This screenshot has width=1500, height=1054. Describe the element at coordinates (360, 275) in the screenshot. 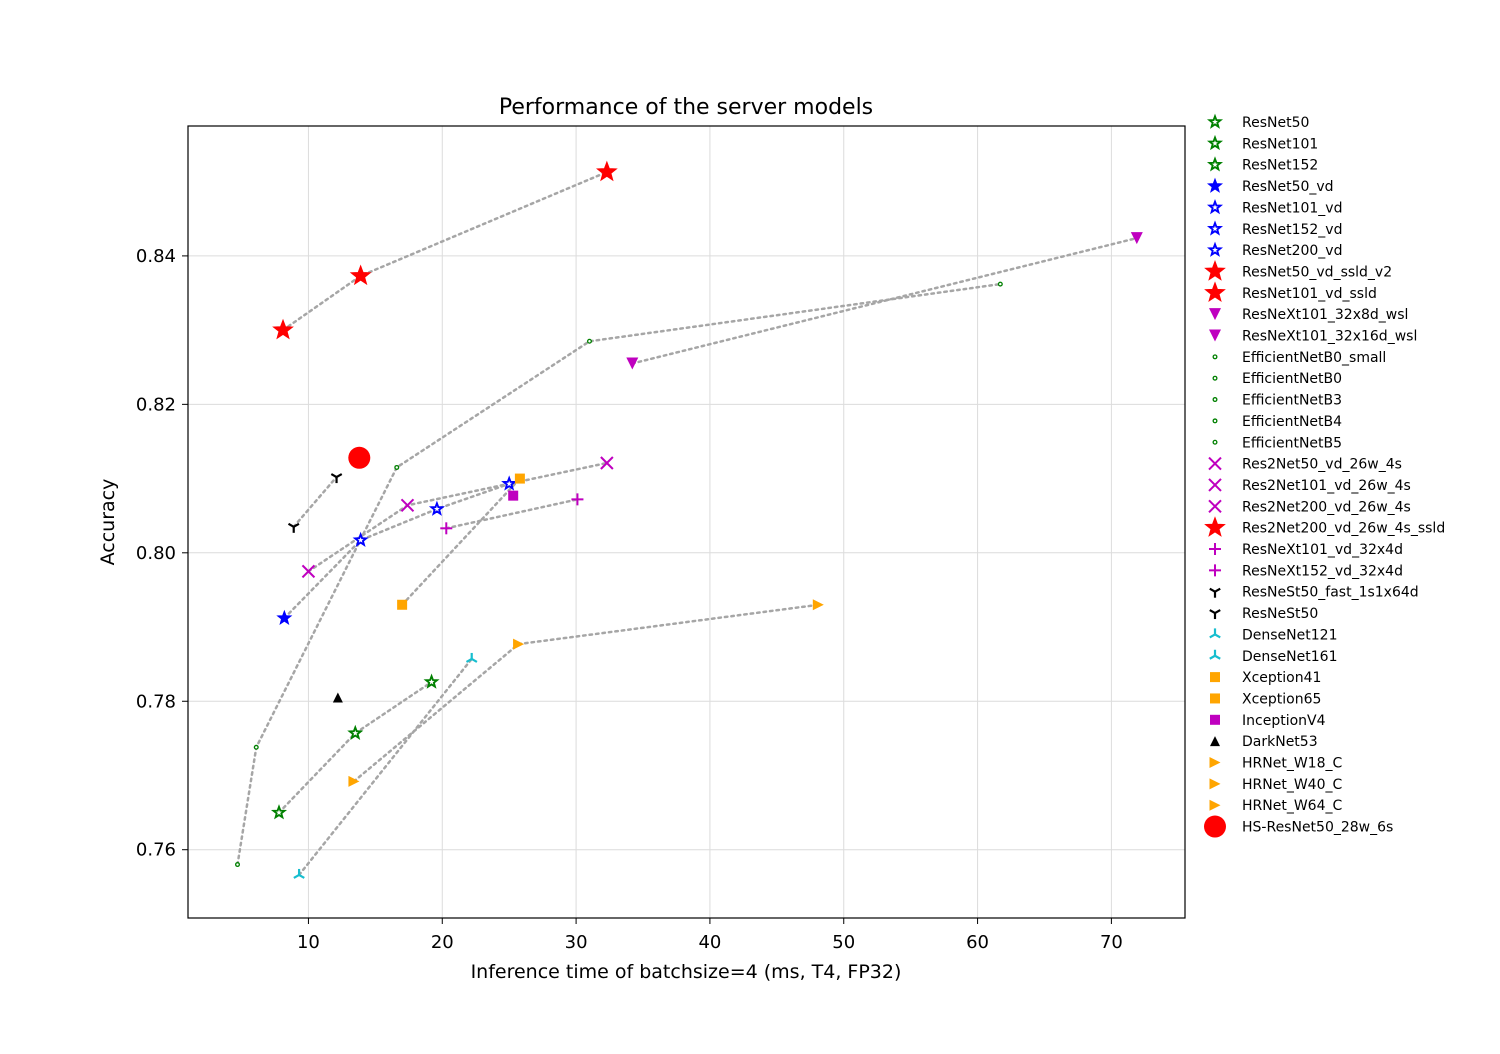

I see `point-resnet101-vd-ssld` at that location.